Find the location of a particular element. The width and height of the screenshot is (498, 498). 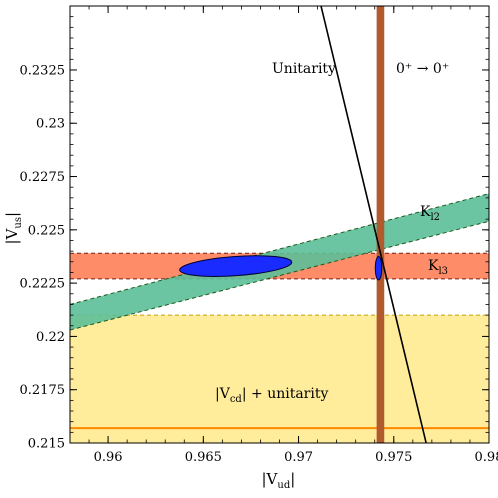

vcd-unitarity-label: |Vcd| + unitarity is located at coordinates (271, 395).